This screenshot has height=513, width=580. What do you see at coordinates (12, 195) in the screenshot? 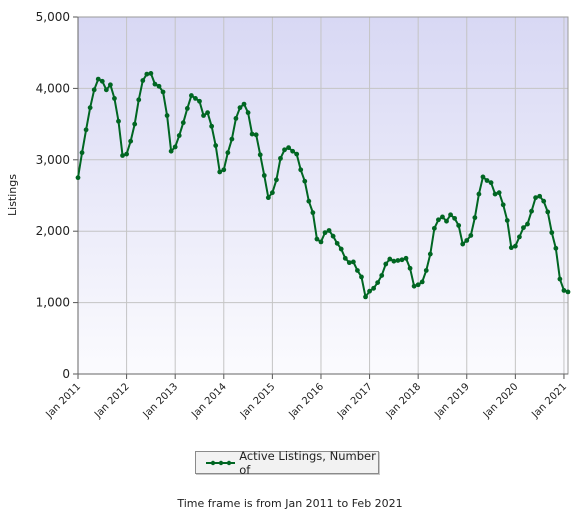
I see `y-axis-label: Listings` at bounding box center [12, 195].